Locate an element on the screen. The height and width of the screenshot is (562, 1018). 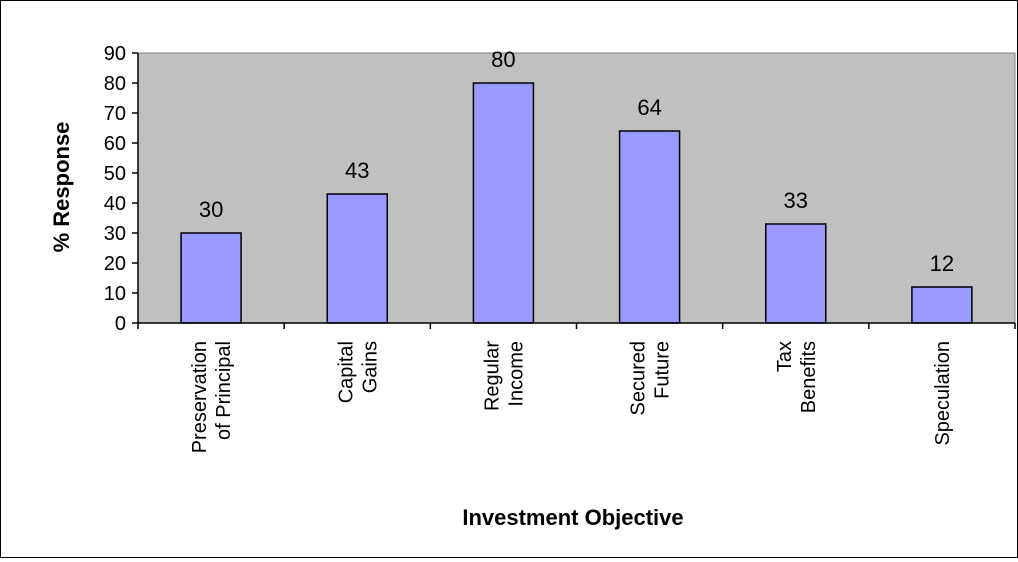
data-label: 64 is located at coordinates (649, 107).